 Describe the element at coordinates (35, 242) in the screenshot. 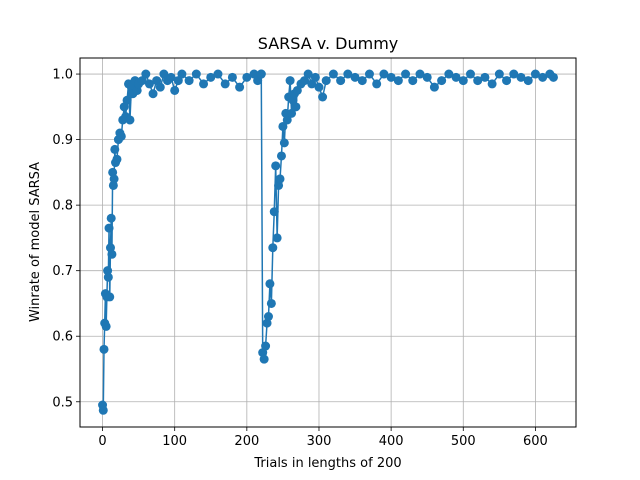

I see `y-axis-label: Winrate of model SARSA` at that location.